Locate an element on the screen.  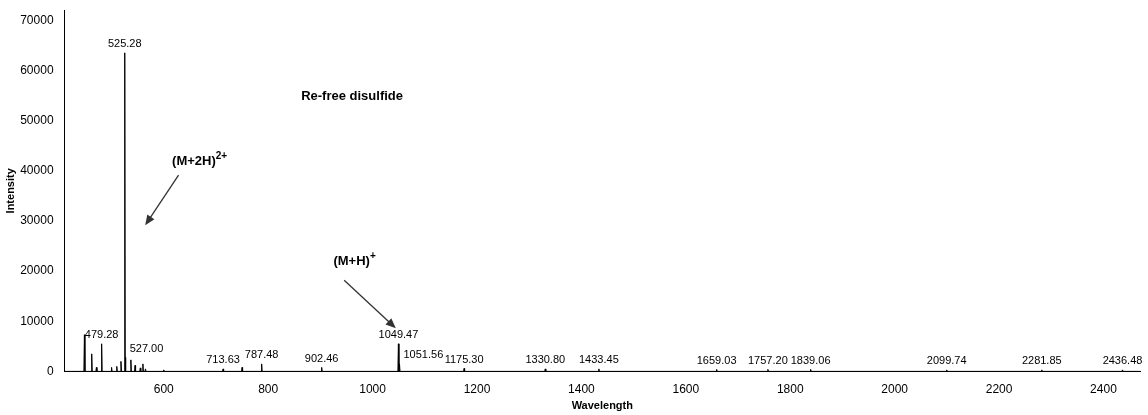
annotation: Re-free disulfide is located at coordinates (352, 96).